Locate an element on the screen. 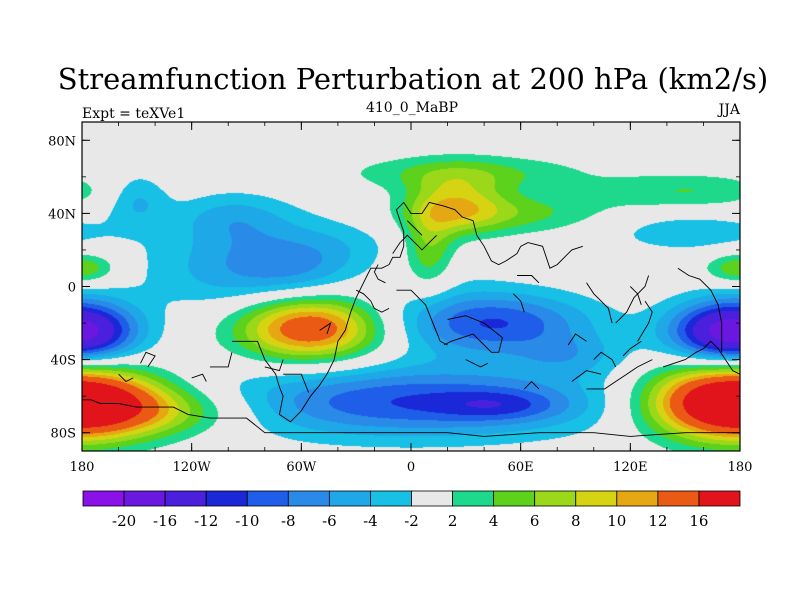  y-tick-label: 40S is located at coordinates (63, 361).